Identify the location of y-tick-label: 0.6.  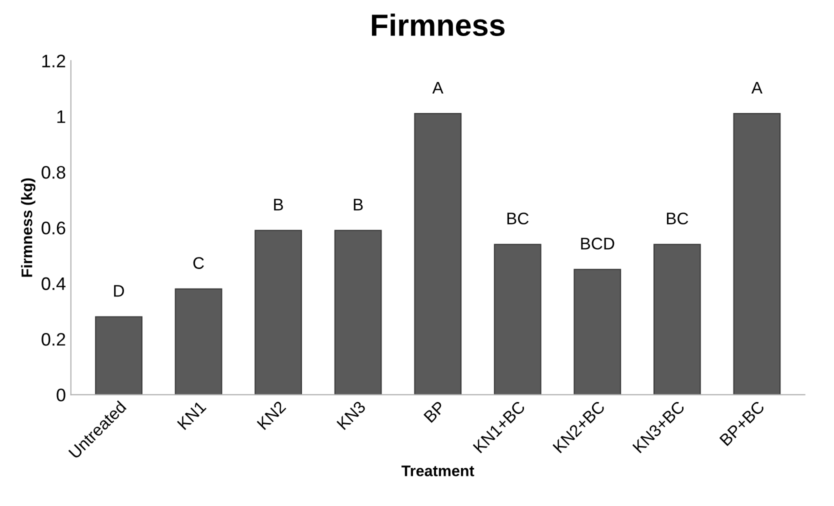
(54, 228).